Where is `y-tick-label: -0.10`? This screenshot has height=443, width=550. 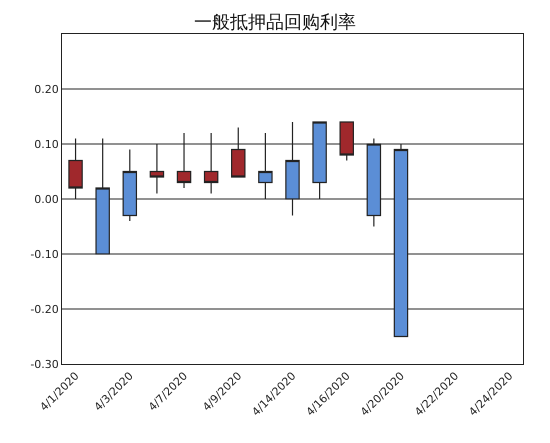 y-tick-label: -0.10 is located at coordinates (44, 254).